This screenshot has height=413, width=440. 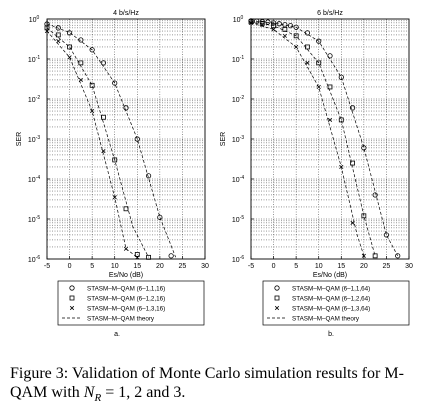 What do you see at coordinates (205, 266) in the screenshot?
I see `x-tick-label: 30` at bounding box center [205, 266].